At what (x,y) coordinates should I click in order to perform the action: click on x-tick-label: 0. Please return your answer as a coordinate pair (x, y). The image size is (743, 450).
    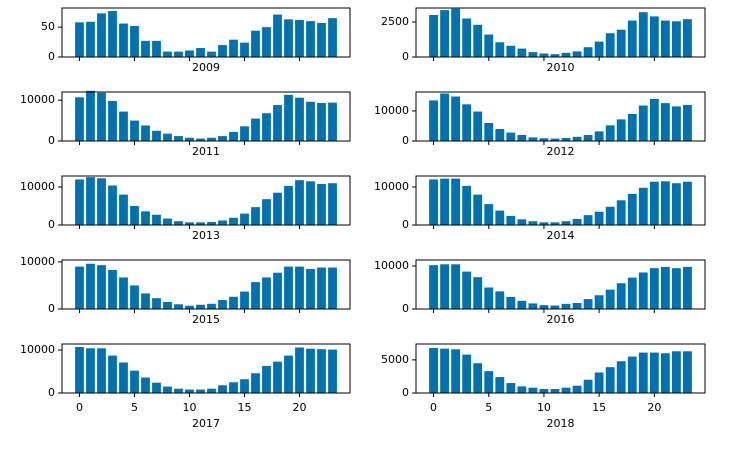
    Looking at the image, I should click on (79, 407).